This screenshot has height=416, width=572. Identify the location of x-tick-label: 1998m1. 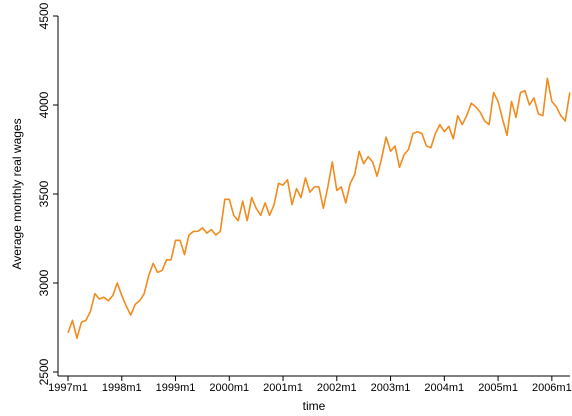
(122, 388).